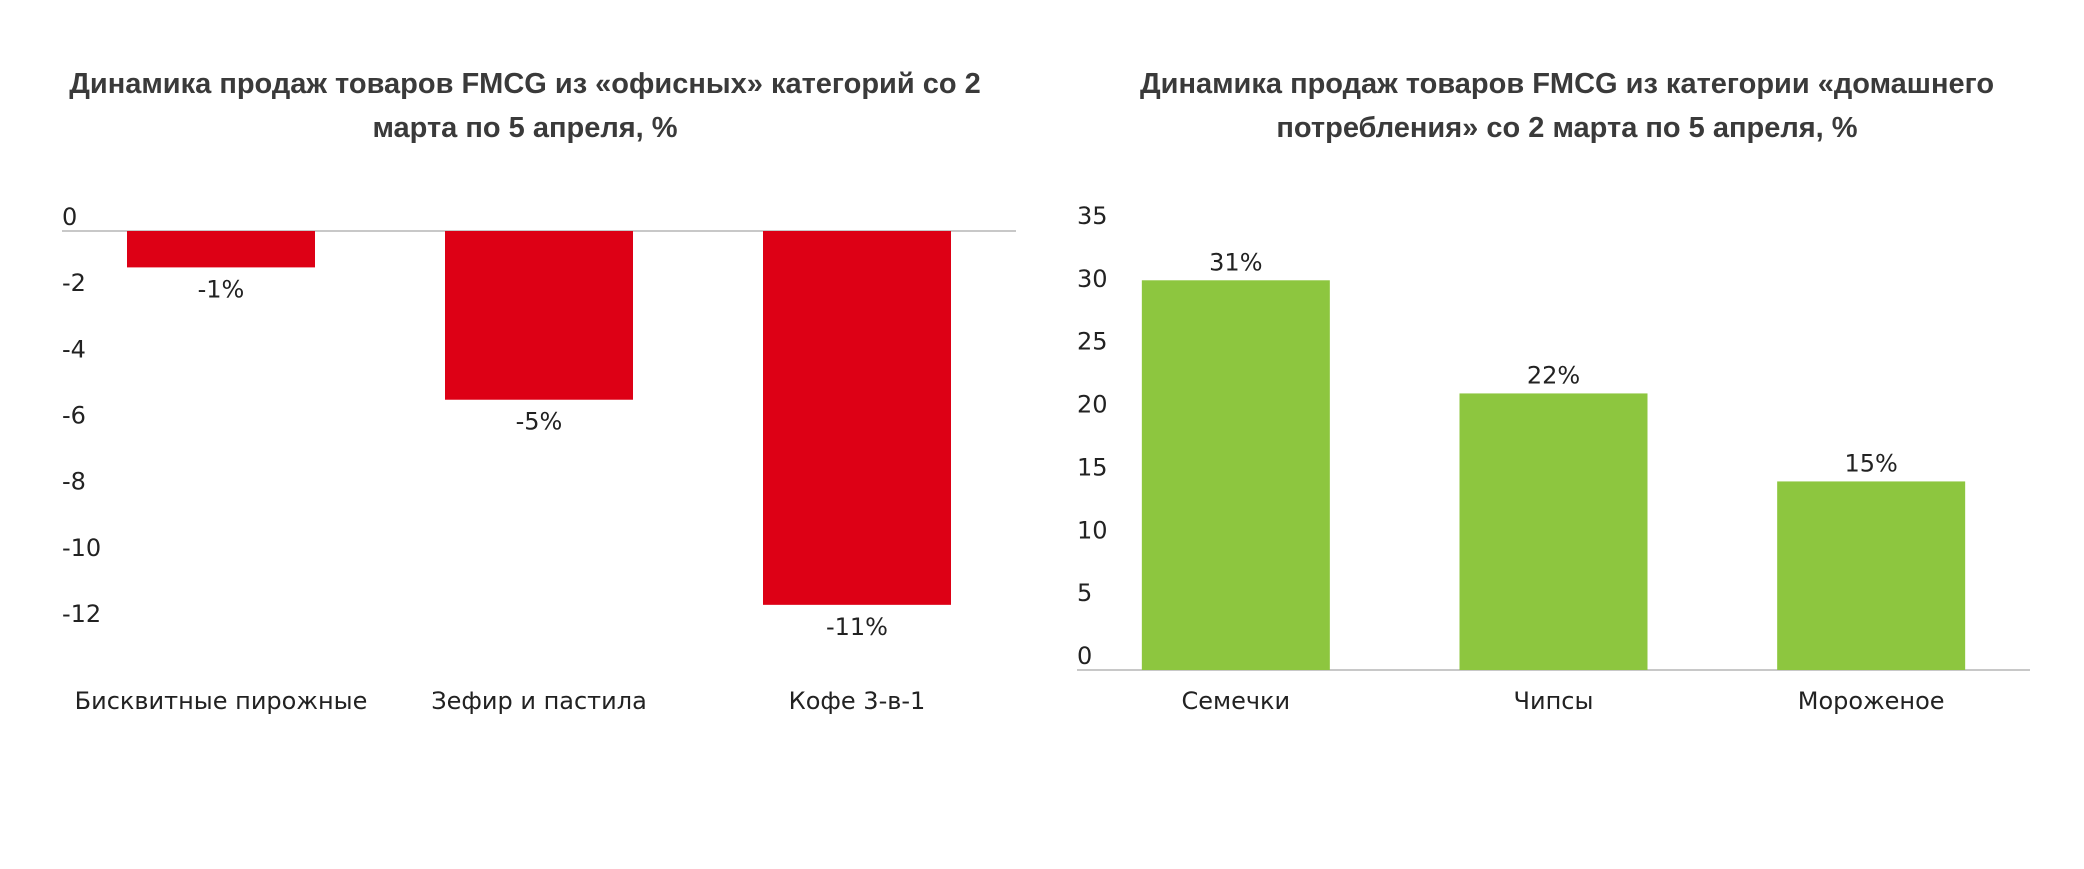 The image size is (2084, 869). Describe the element at coordinates (857, 701) in the screenshot. I see `x-tick-label: Кофе 3-в-1` at that location.